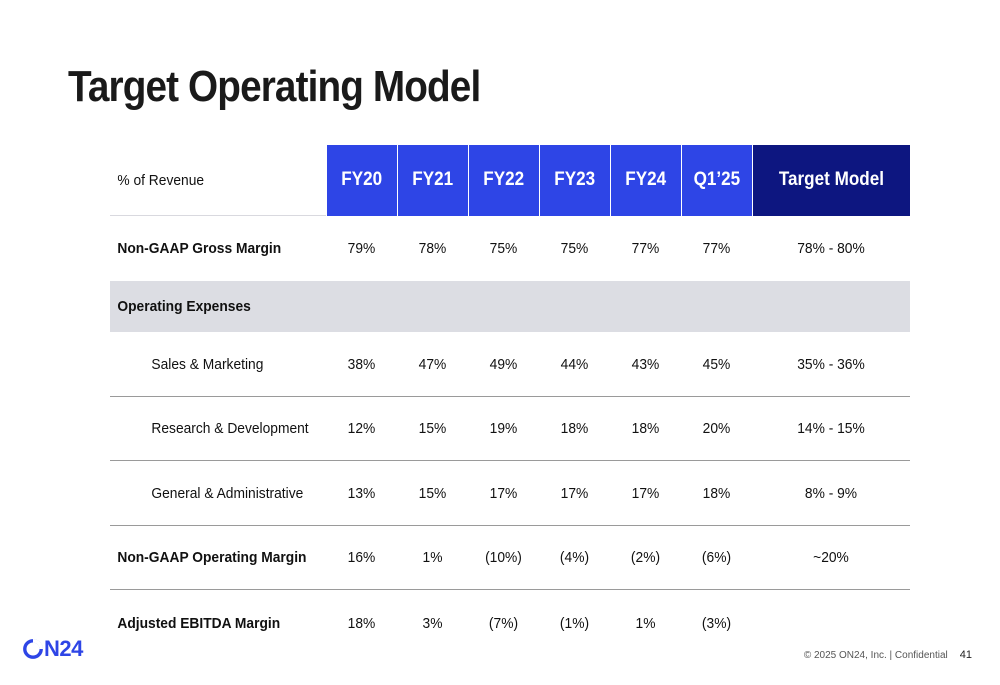 The width and height of the screenshot is (1000, 685). What do you see at coordinates (33, 649) in the screenshot?
I see `logo-o-icon` at bounding box center [33, 649].